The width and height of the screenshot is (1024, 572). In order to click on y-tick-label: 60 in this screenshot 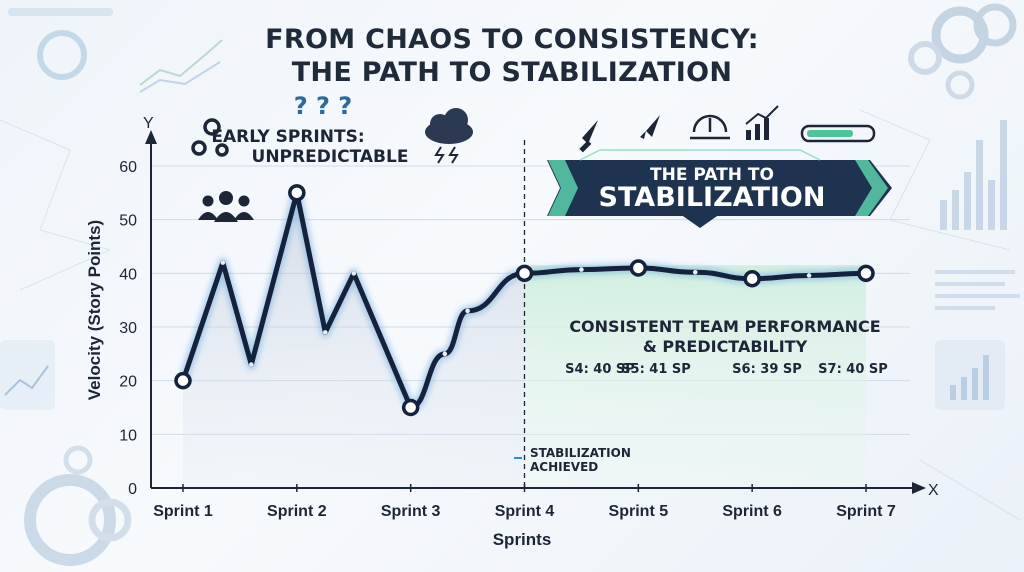, I will do `click(128, 167)`.